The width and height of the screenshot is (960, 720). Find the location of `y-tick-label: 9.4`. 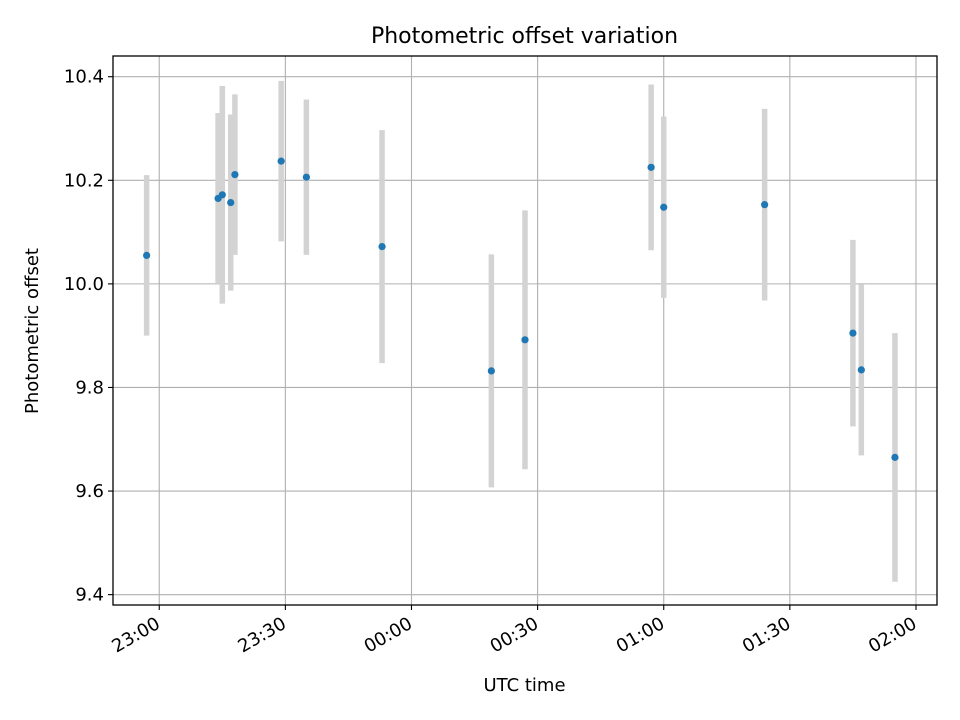

y-tick-label: 9.4 is located at coordinates (89, 595).